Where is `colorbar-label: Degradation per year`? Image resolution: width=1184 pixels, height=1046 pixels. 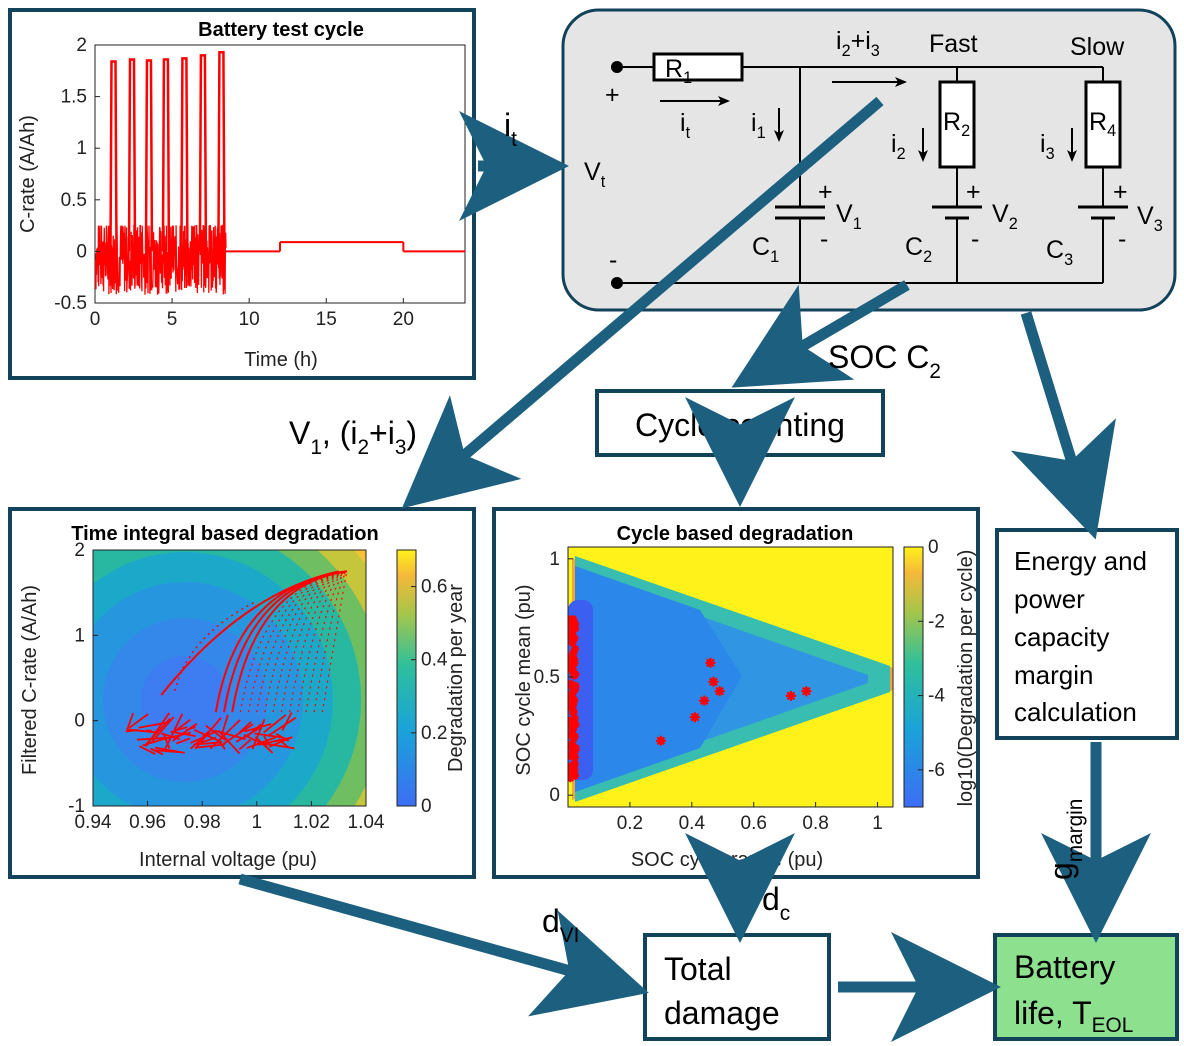 colorbar-label: Degradation per year is located at coordinates (456, 678).